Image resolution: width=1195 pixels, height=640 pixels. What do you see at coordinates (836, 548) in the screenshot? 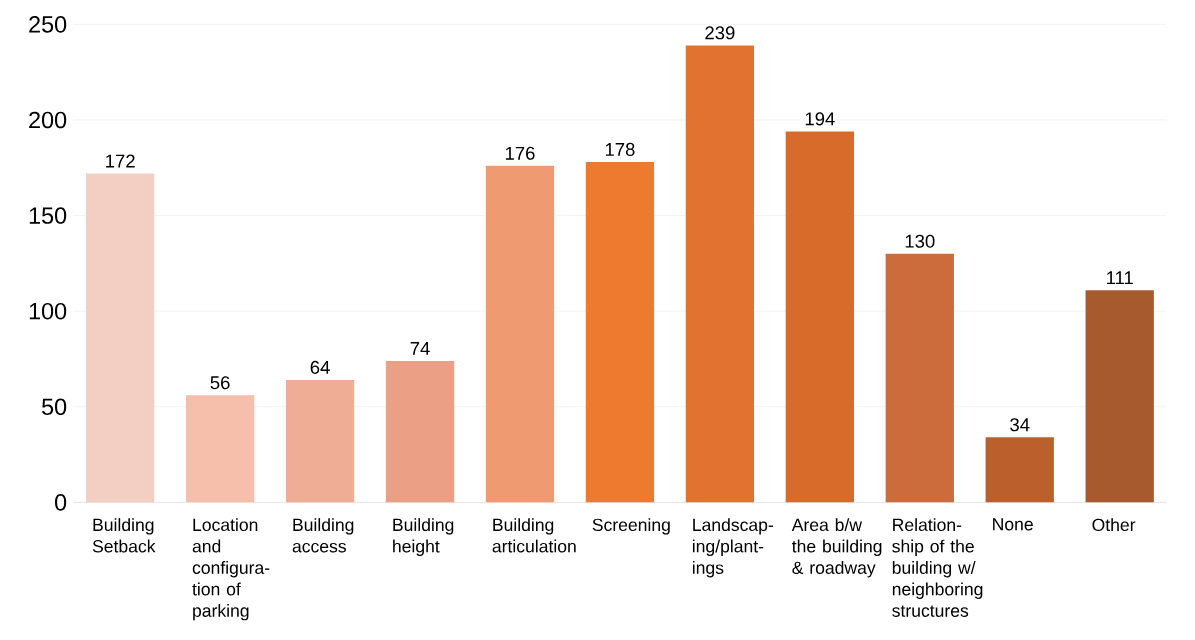
I see `x-tick-label: Area b/w the building & roadway` at bounding box center [836, 548].